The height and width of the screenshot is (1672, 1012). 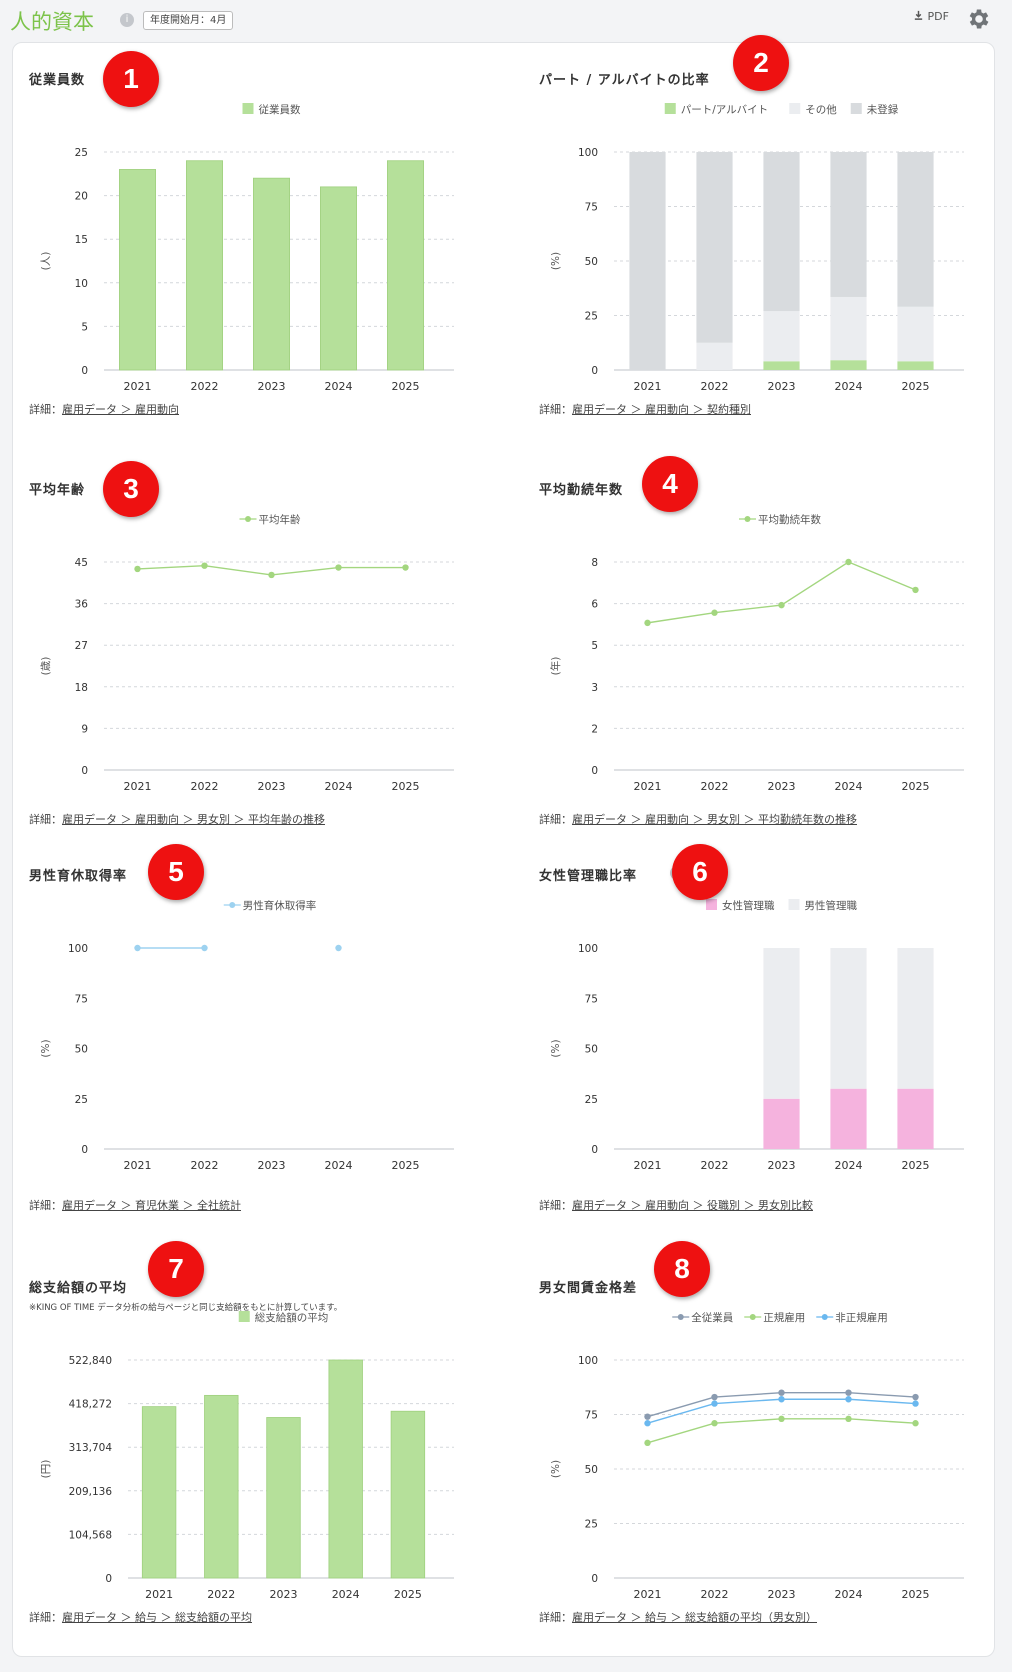 What do you see at coordinates (46, 261) in the screenshot?
I see `y-axis-label: (人)` at bounding box center [46, 261].